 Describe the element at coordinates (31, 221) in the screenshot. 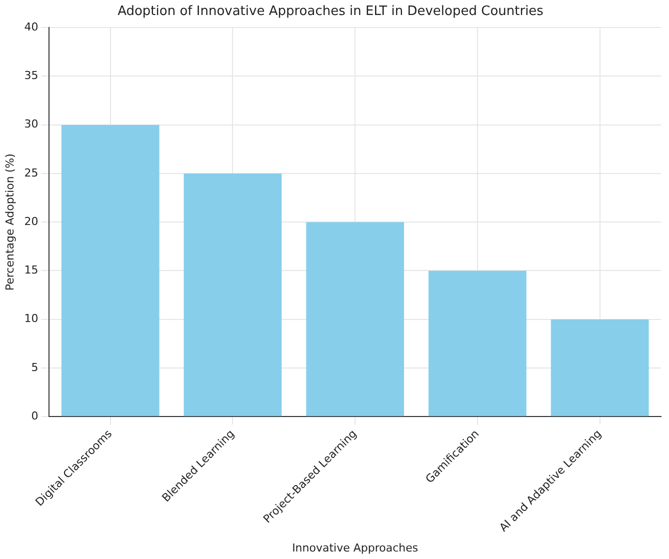

I see `y-tick-label: 20` at that location.